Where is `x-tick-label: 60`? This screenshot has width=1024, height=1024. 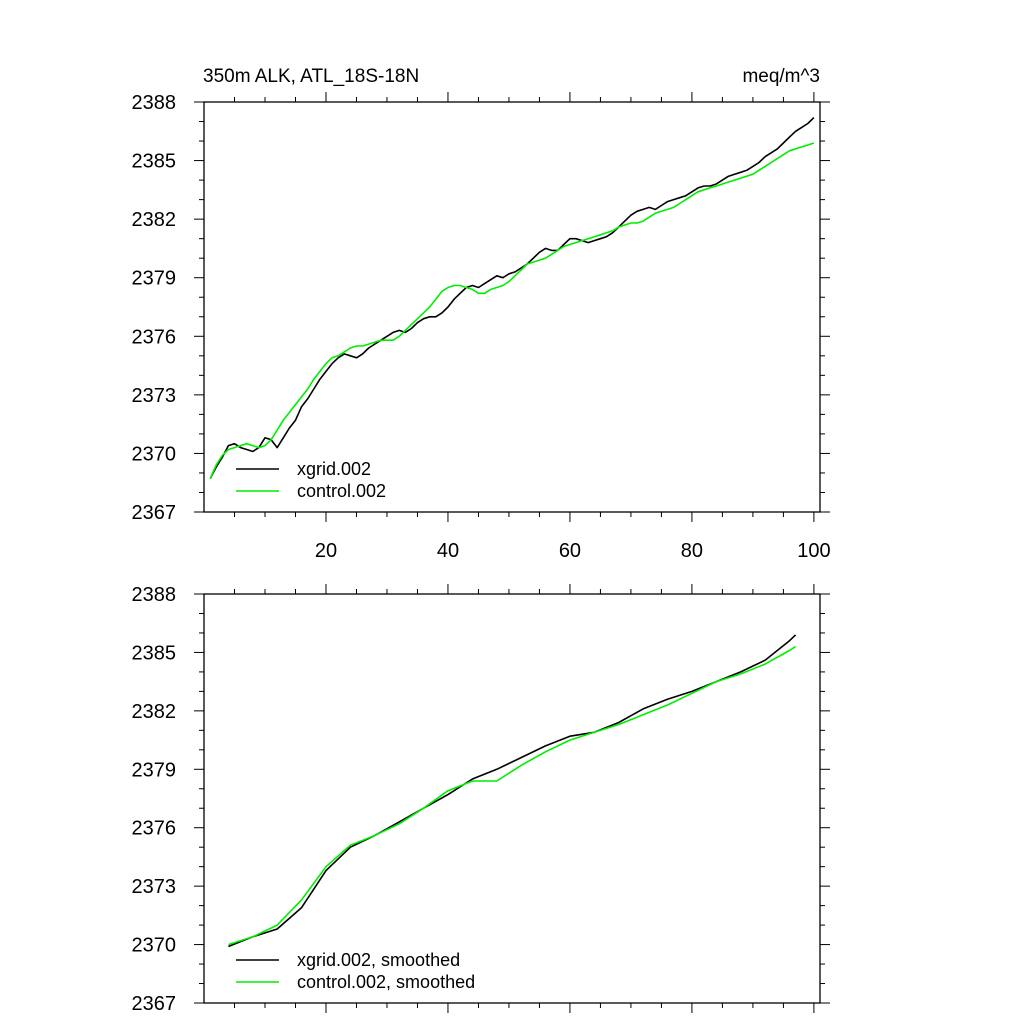
x-tick-label: 60 is located at coordinates (570, 551).